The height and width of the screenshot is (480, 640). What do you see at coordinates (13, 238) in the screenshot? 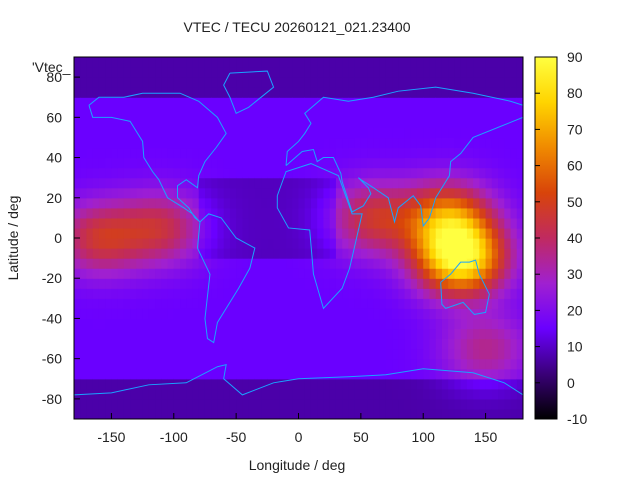
I see `y-axis-label: Latitude / deg` at bounding box center [13, 238].